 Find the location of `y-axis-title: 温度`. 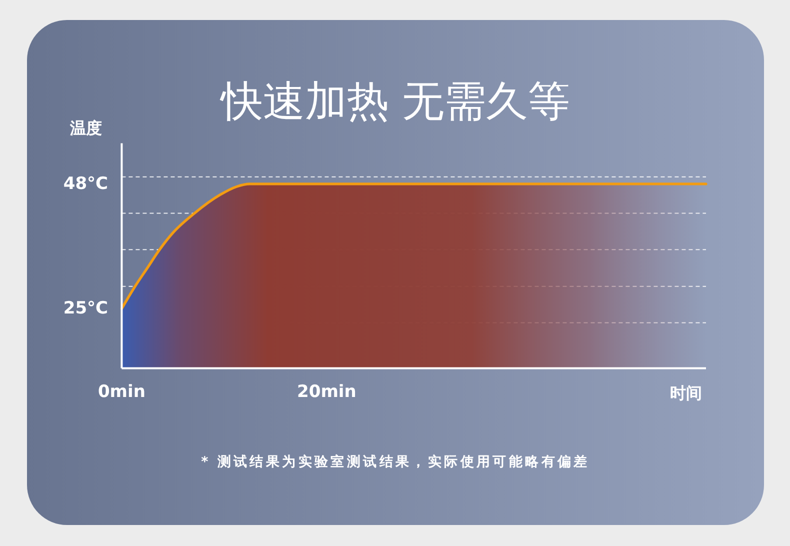

y-axis-title: 温度 is located at coordinates (85, 128).